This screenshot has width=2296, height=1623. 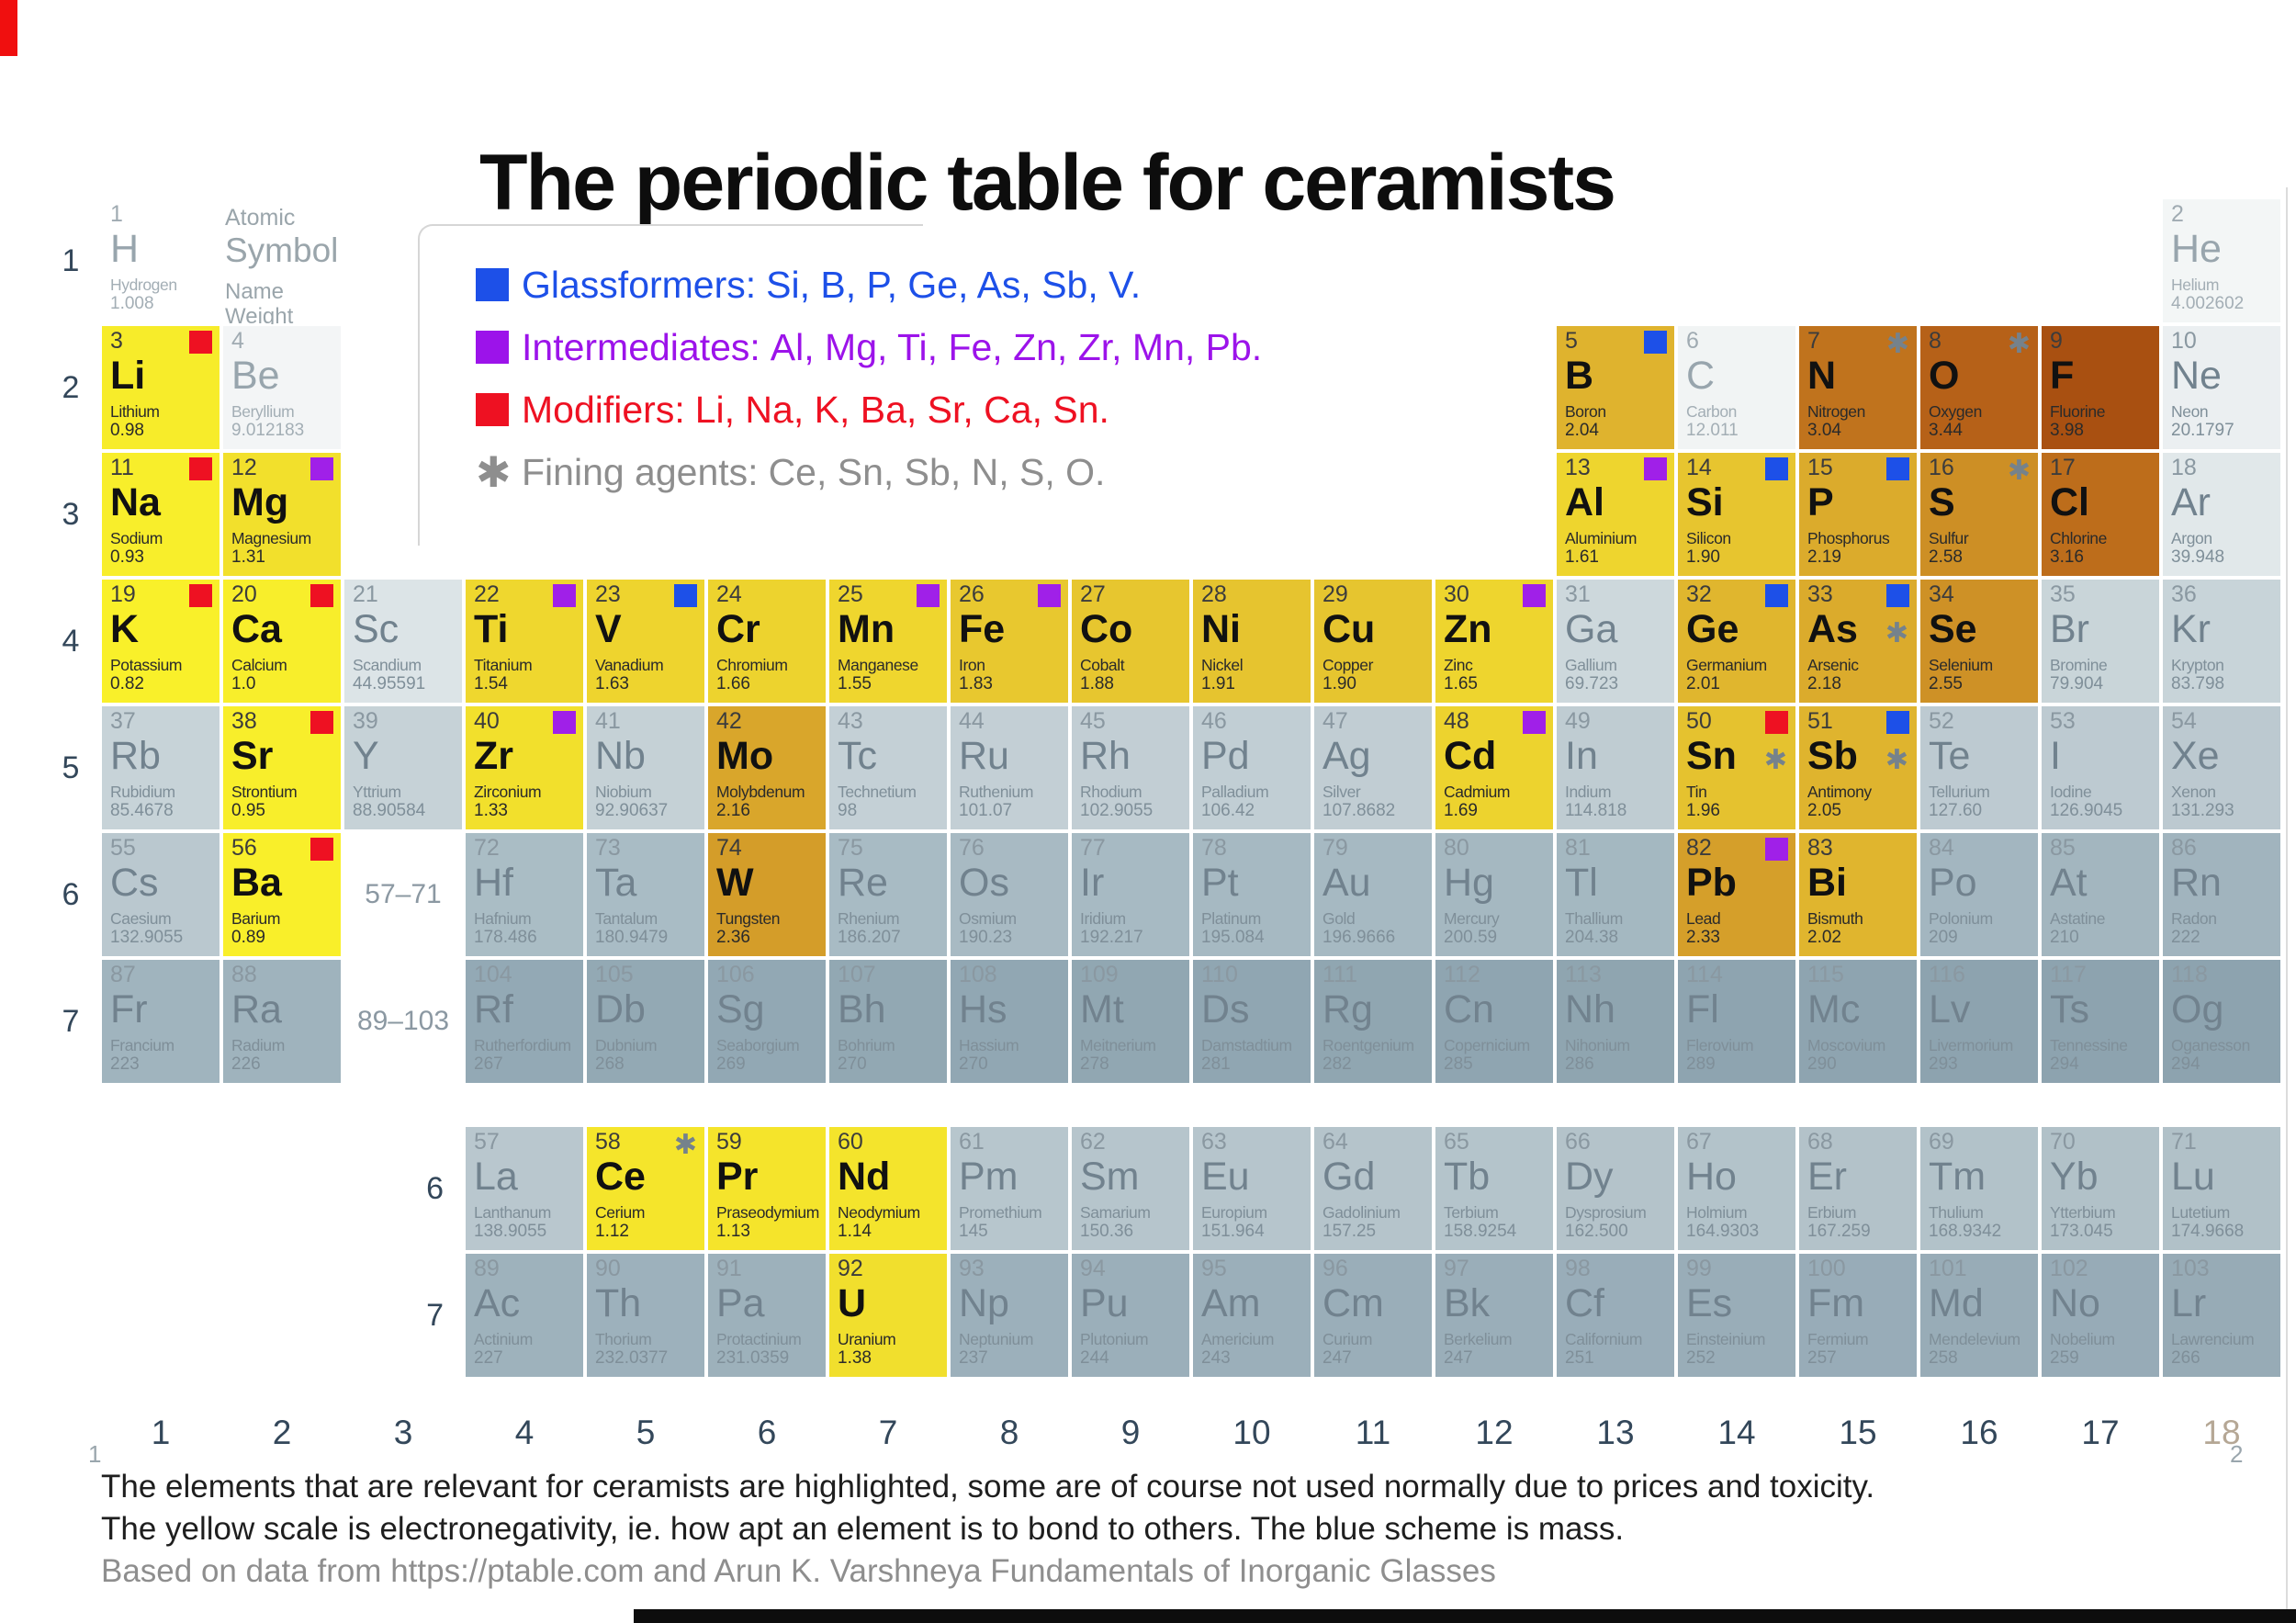 What do you see at coordinates (620, 1009) in the screenshot?
I see `element-symbol: Db` at bounding box center [620, 1009].